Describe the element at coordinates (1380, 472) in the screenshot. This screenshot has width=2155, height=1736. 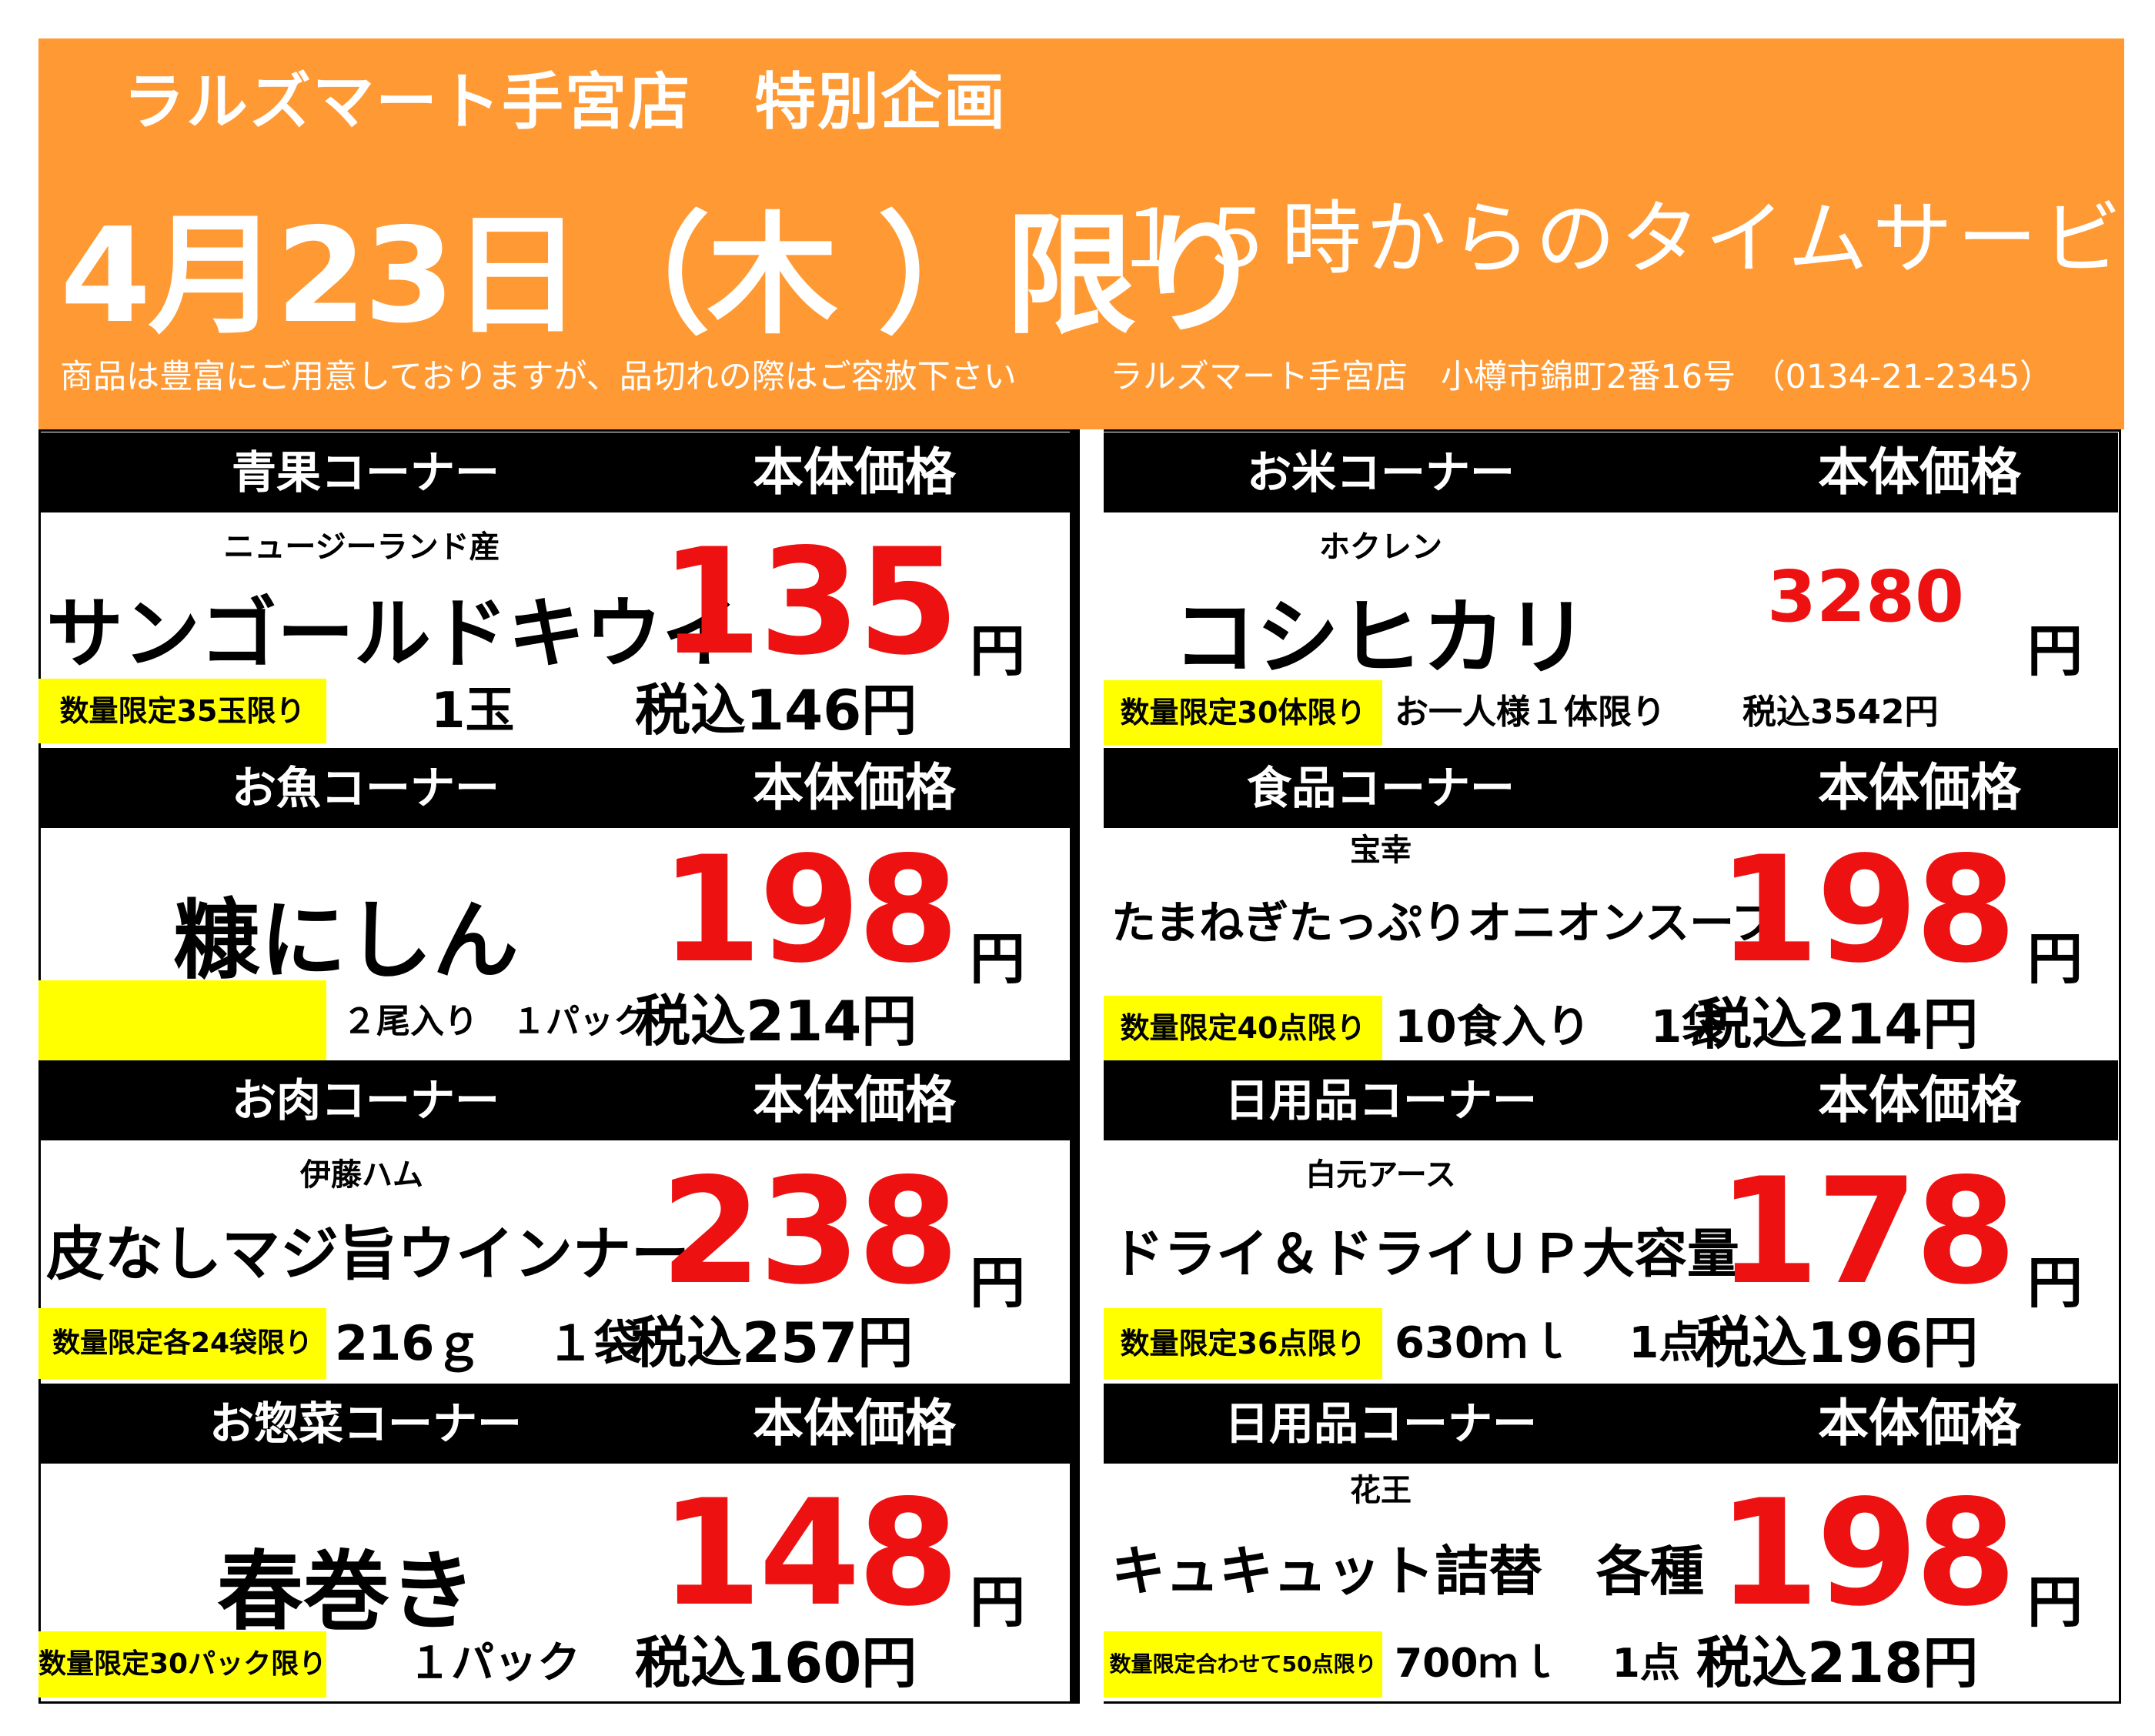
I see `corner-name: お米コーナー` at that location.